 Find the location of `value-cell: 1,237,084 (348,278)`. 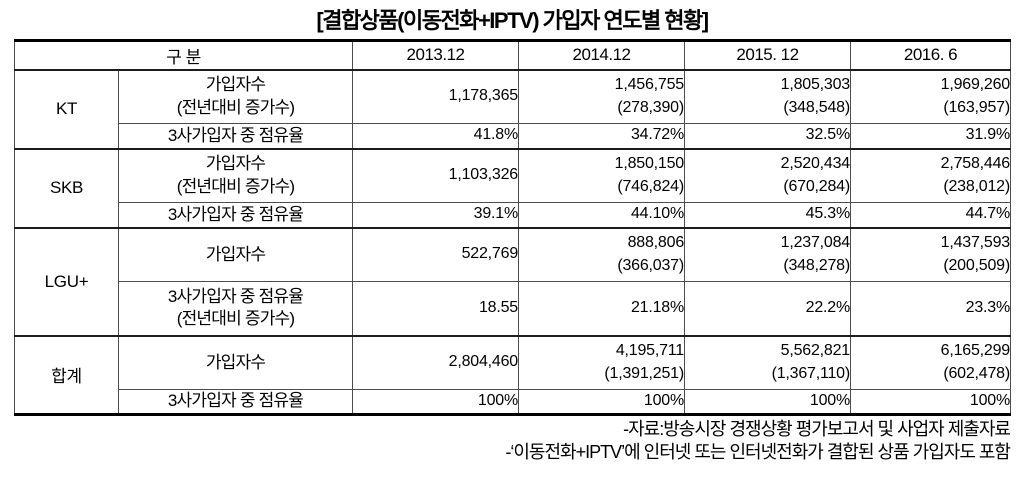

value-cell: 1,237,084 (348,278) is located at coordinates (768, 254).